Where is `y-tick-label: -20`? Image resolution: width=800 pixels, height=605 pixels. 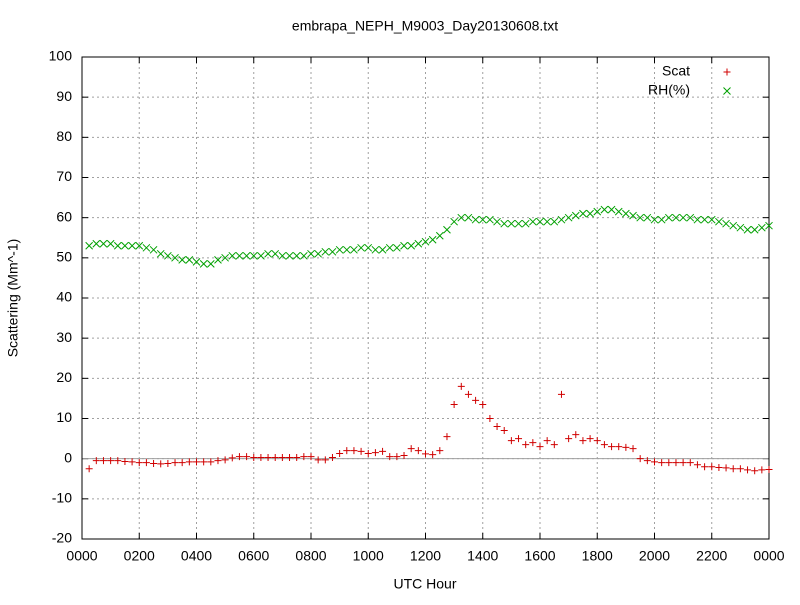 y-tick-label: -20 is located at coordinates (62, 538).